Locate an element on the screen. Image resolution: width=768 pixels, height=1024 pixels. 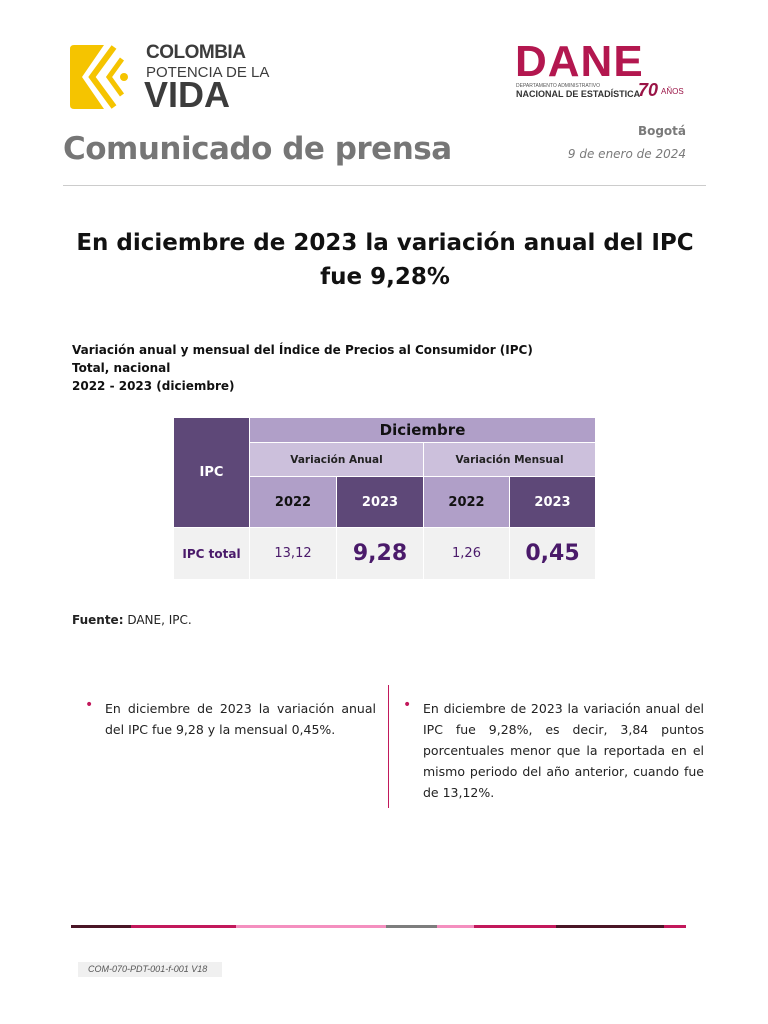
value-cell: 13,12 is located at coordinates (293, 553).